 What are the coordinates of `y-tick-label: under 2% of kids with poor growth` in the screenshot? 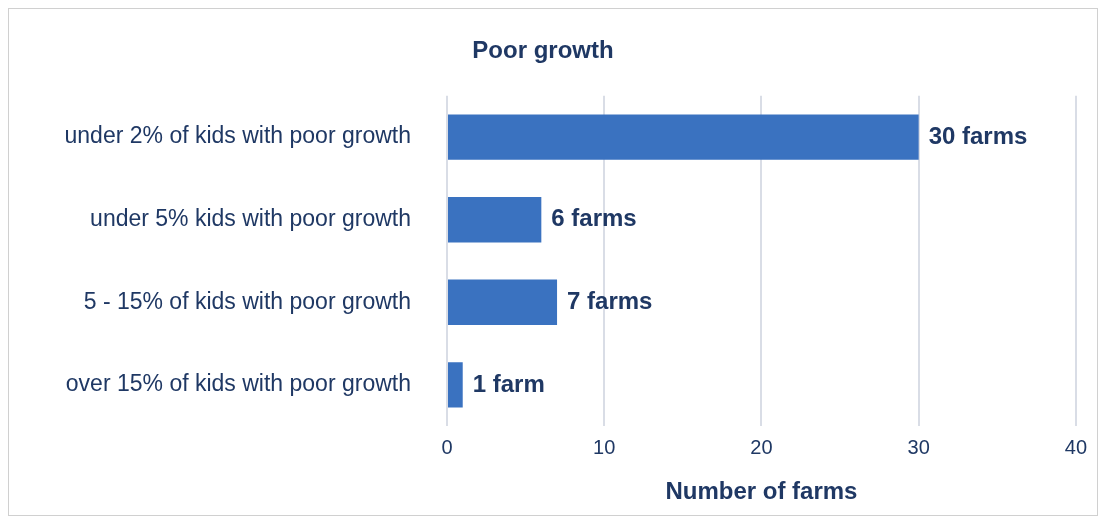 It's located at (237, 135).